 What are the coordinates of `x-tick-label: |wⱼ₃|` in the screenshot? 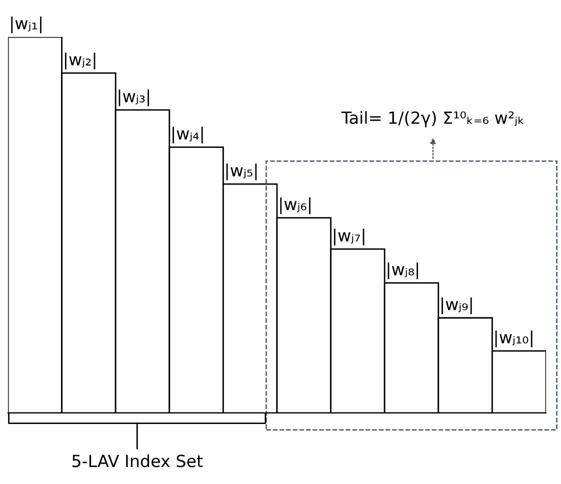 It's located at (134, 98).